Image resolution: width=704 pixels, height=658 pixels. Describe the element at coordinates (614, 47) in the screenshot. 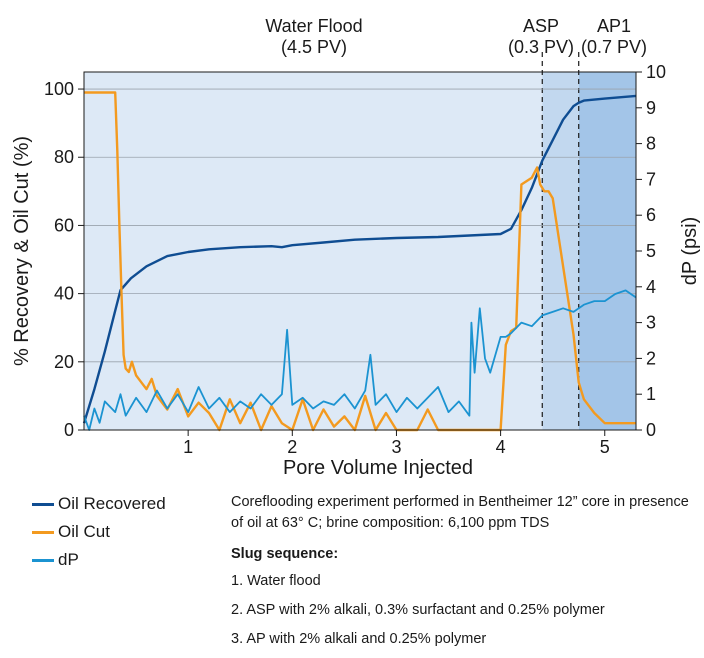

I see `phase-label: (0.7 PV)` at that location.